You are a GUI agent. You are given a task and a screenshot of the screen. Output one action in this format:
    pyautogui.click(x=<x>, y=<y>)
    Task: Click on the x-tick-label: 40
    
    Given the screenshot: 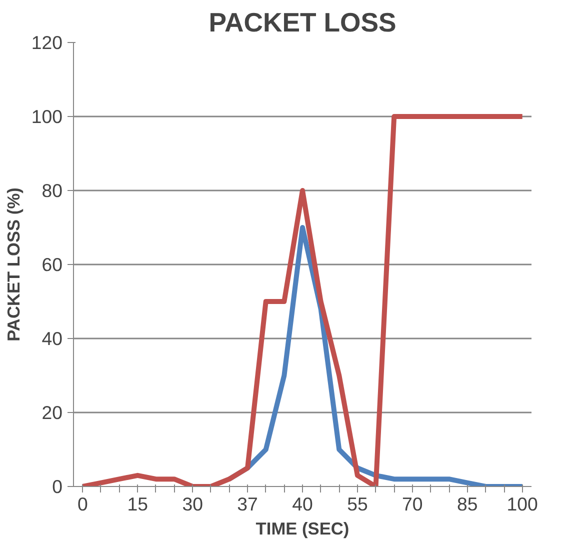 What is the action you would take?
    pyautogui.click(x=302, y=504)
    